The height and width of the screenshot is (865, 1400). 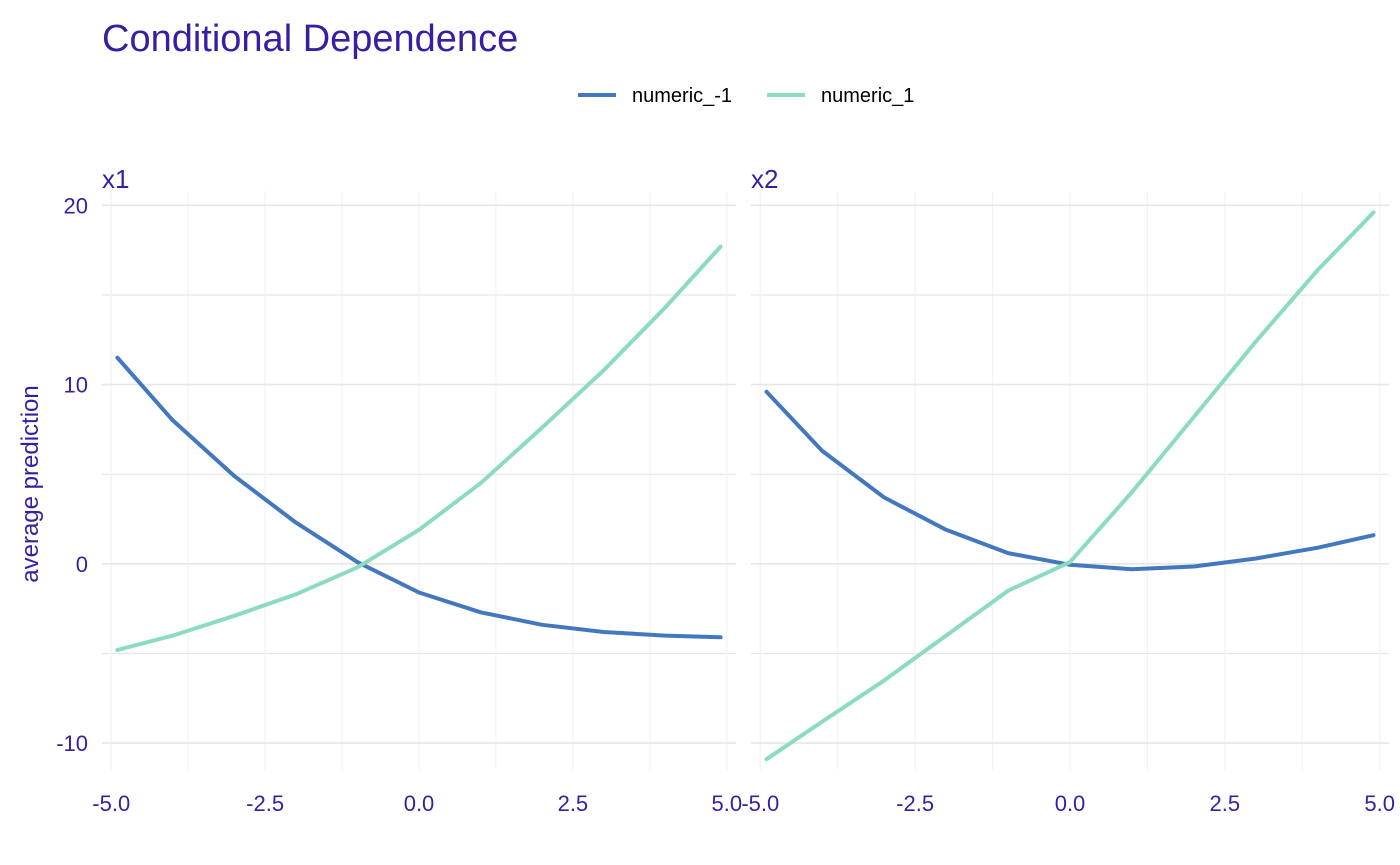 I want to click on series-line-numeric-1-x1, so click(x=419, y=497).